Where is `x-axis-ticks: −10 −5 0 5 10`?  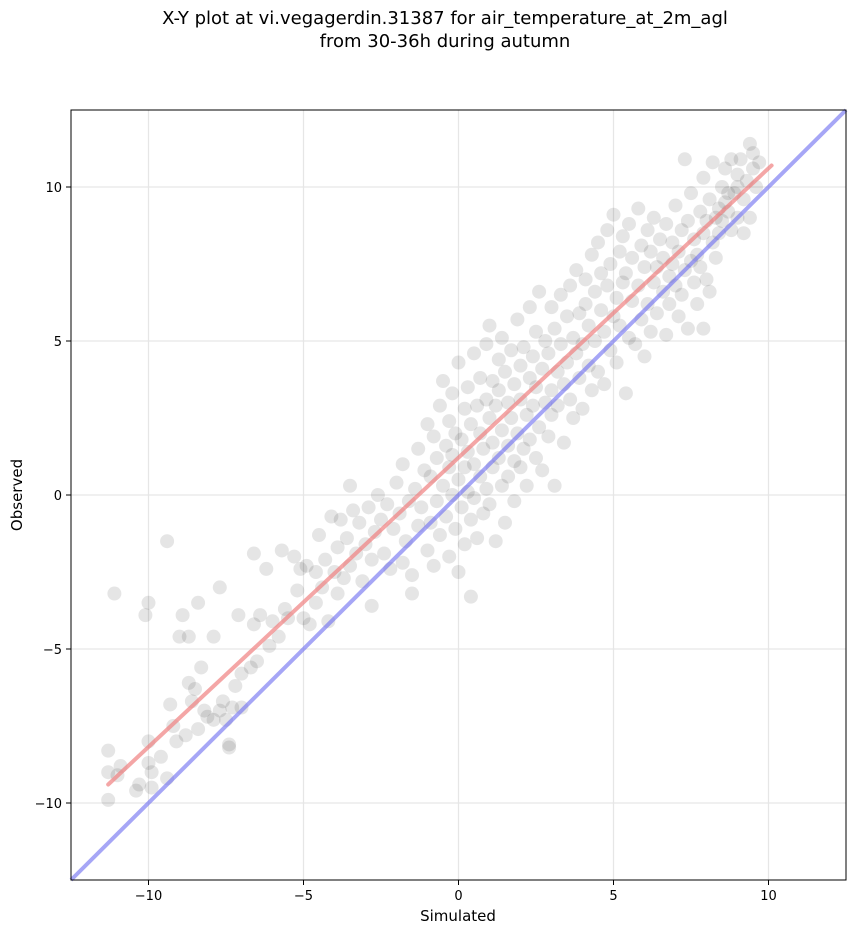
x-axis-ticks: −10 −5 0 5 10 is located at coordinates (456, 892).